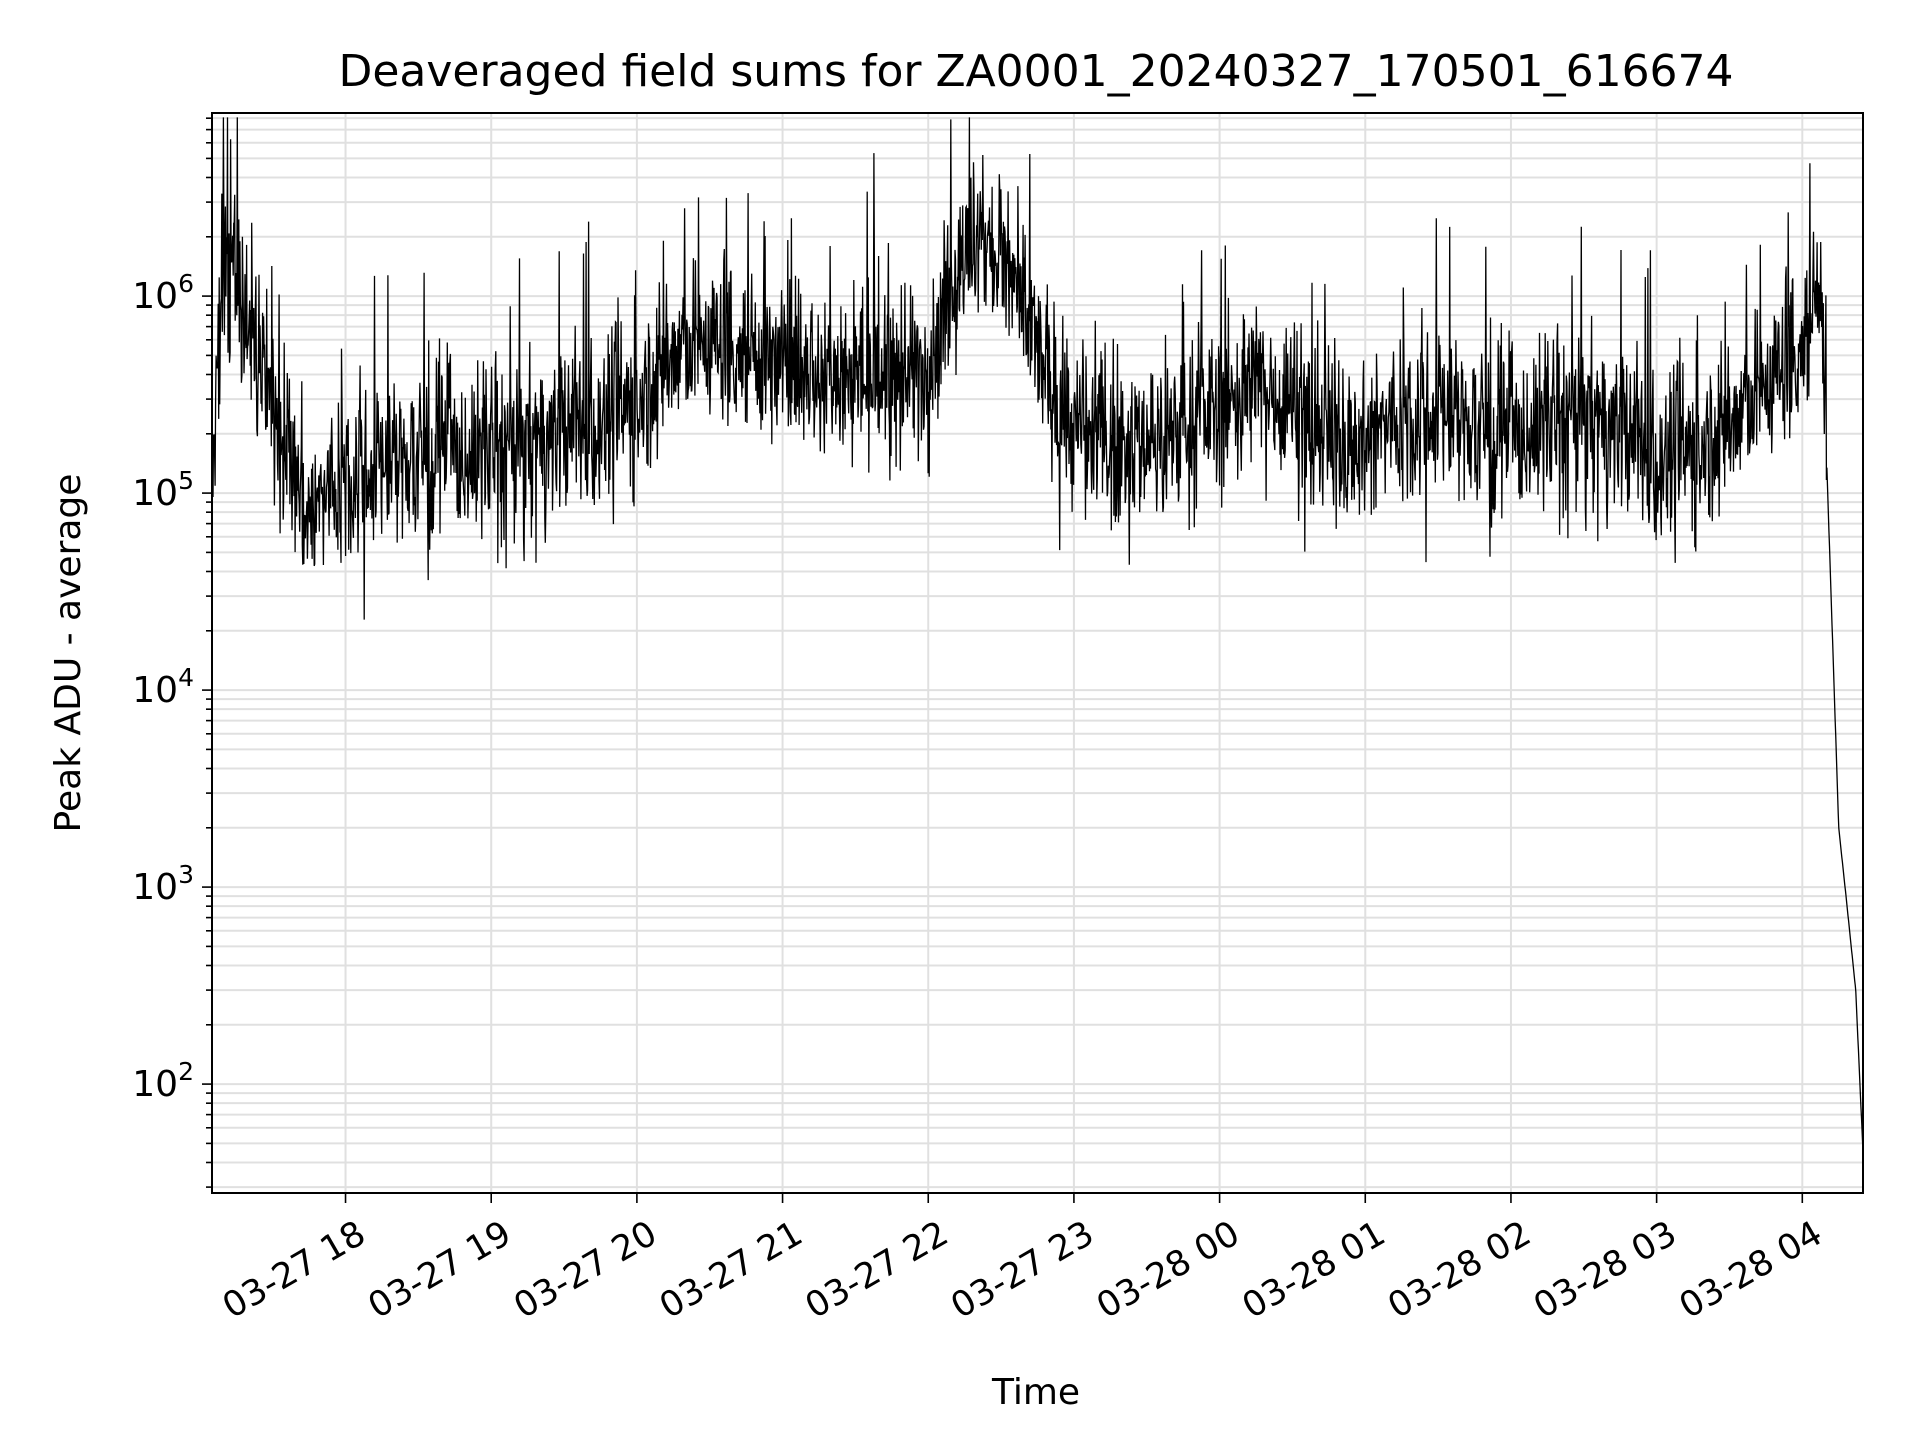 Image resolution: width=1920 pixels, height=1440 pixels. I want to click on y-tick-label-exponent: 3, so click(186, 874).